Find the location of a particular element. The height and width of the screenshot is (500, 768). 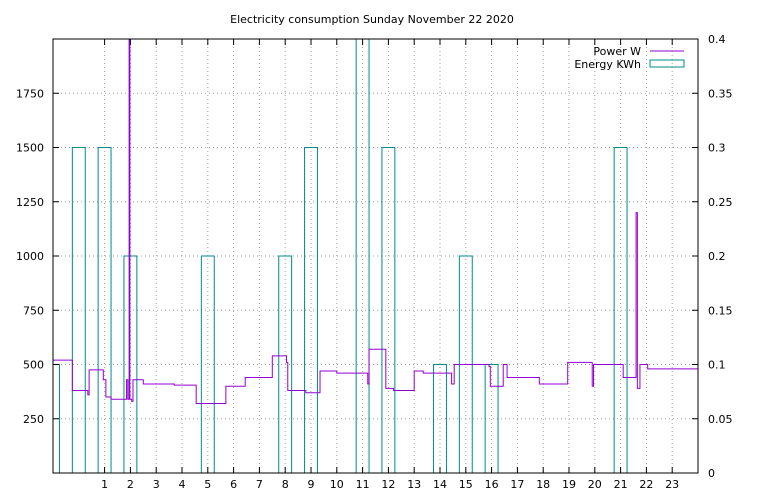

y-left-tick-label: 750 is located at coordinates (33, 310).